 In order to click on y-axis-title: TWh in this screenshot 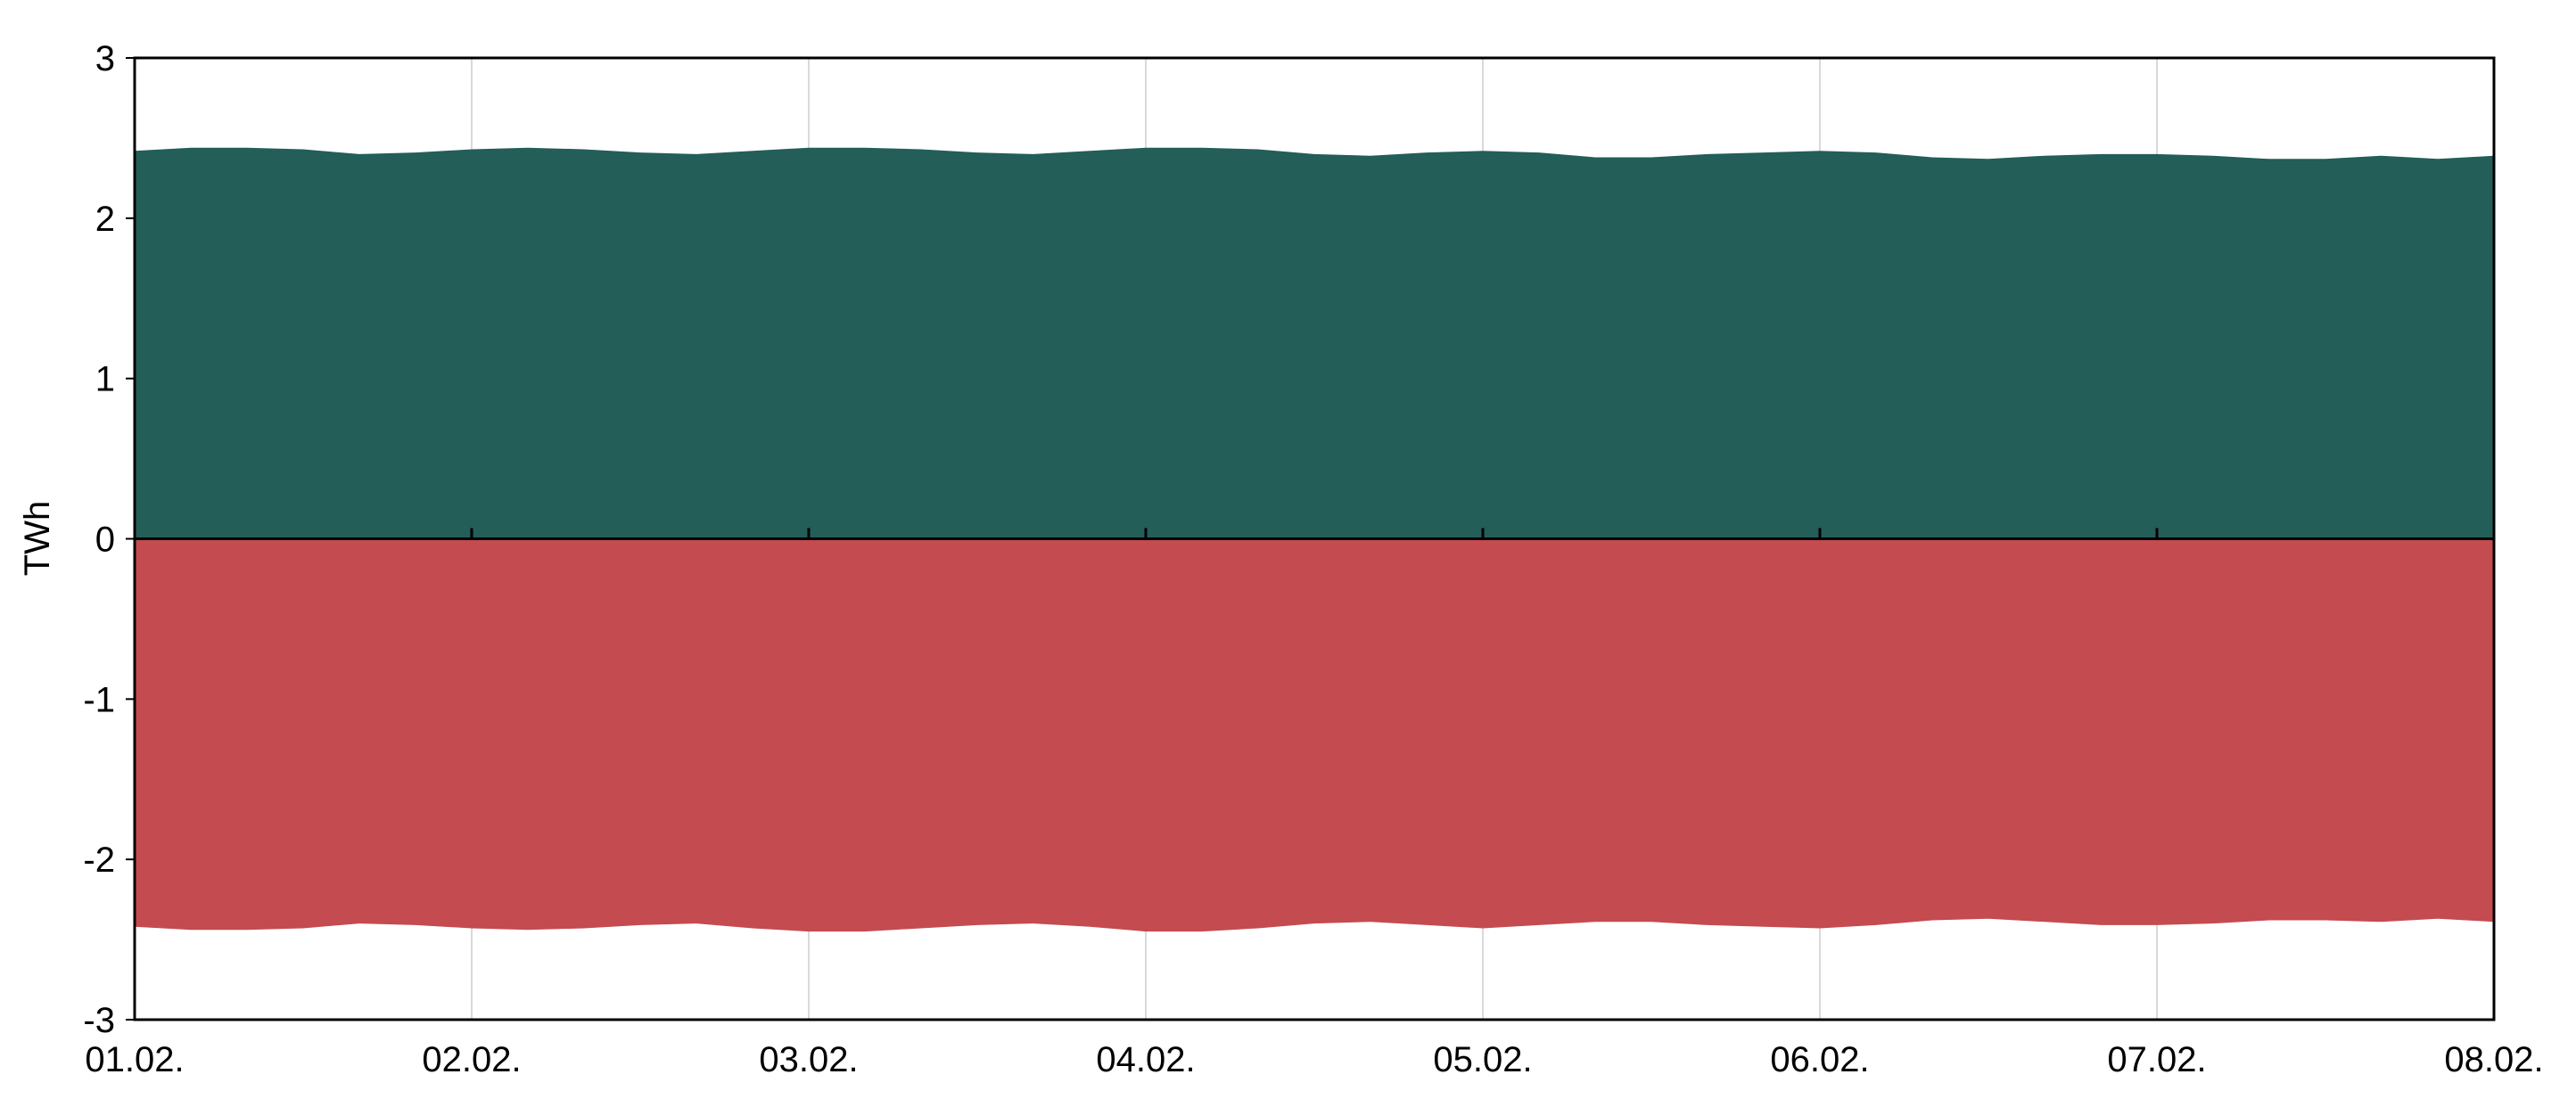, I will do `click(37, 538)`.